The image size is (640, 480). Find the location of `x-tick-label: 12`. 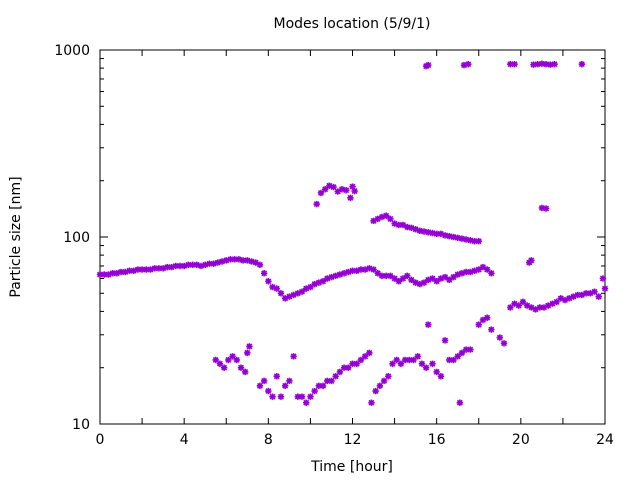

x-tick-label: 12 is located at coordinates (353, 440).